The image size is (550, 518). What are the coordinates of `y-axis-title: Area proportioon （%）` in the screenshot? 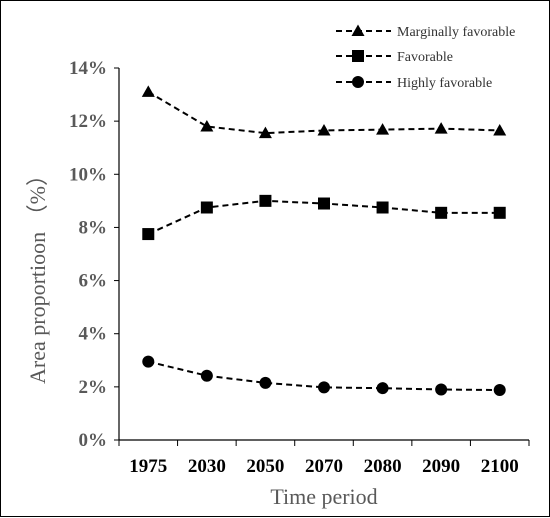 It's located at (37, 274).